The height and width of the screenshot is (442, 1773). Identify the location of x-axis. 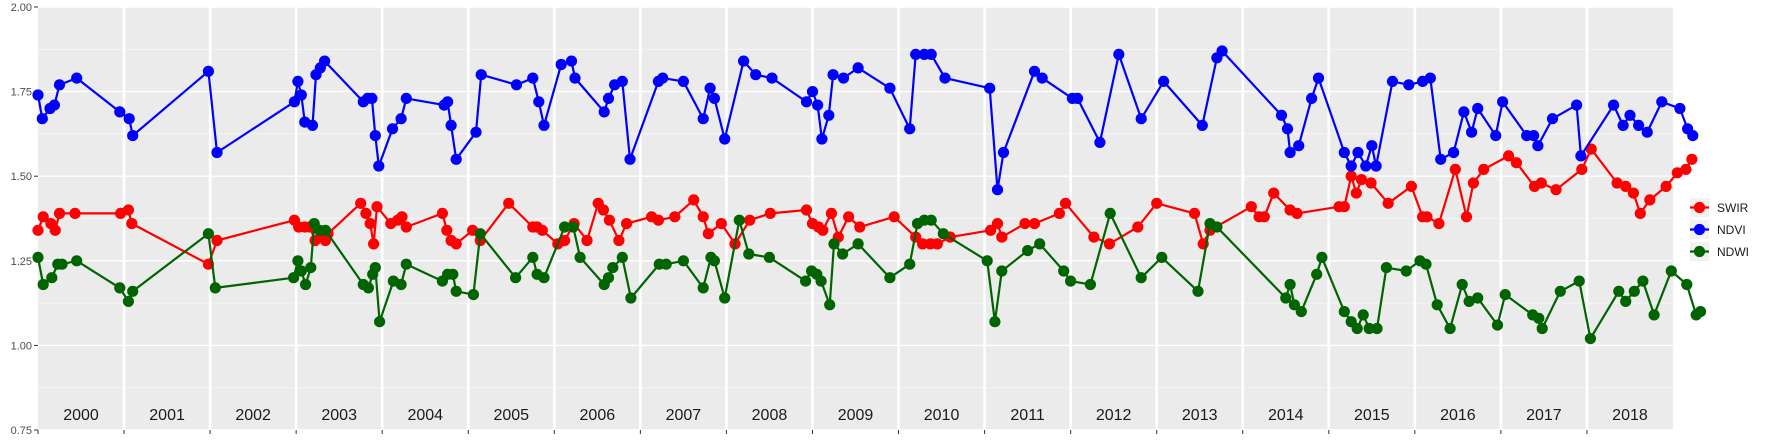
(812, 432).